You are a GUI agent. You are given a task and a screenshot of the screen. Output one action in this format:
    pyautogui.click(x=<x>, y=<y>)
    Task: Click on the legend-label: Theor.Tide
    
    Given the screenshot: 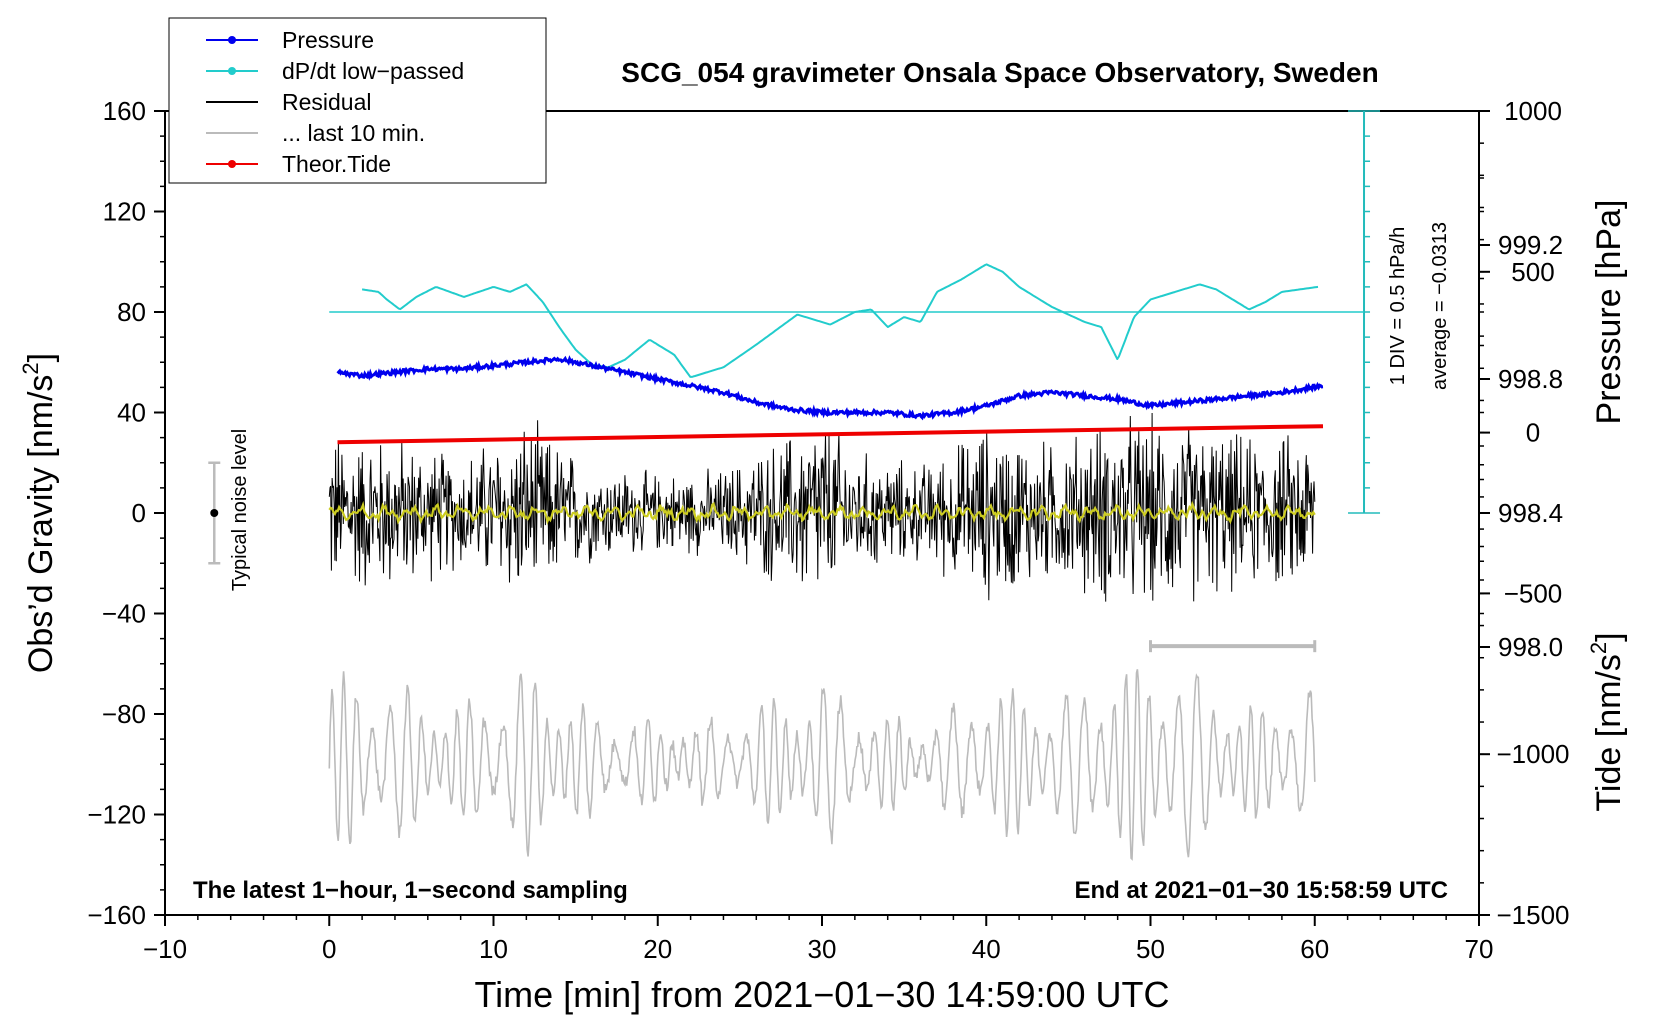 What is the action you would take?
    pyautogui.click(x=336, y=164)
    